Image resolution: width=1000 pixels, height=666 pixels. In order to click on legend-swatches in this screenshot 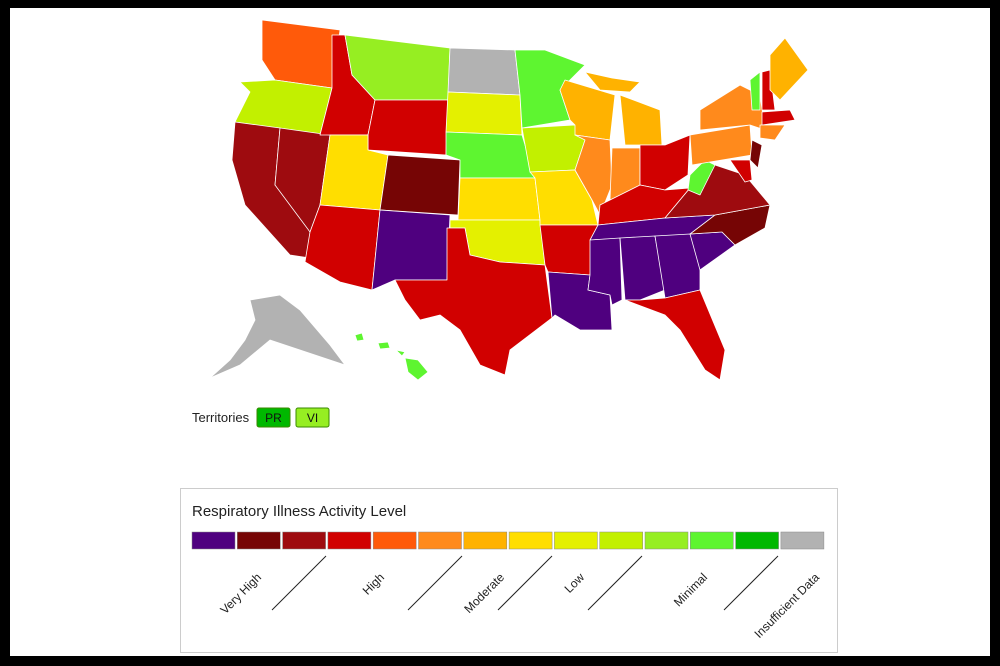, I will do `click(508, 540)`.